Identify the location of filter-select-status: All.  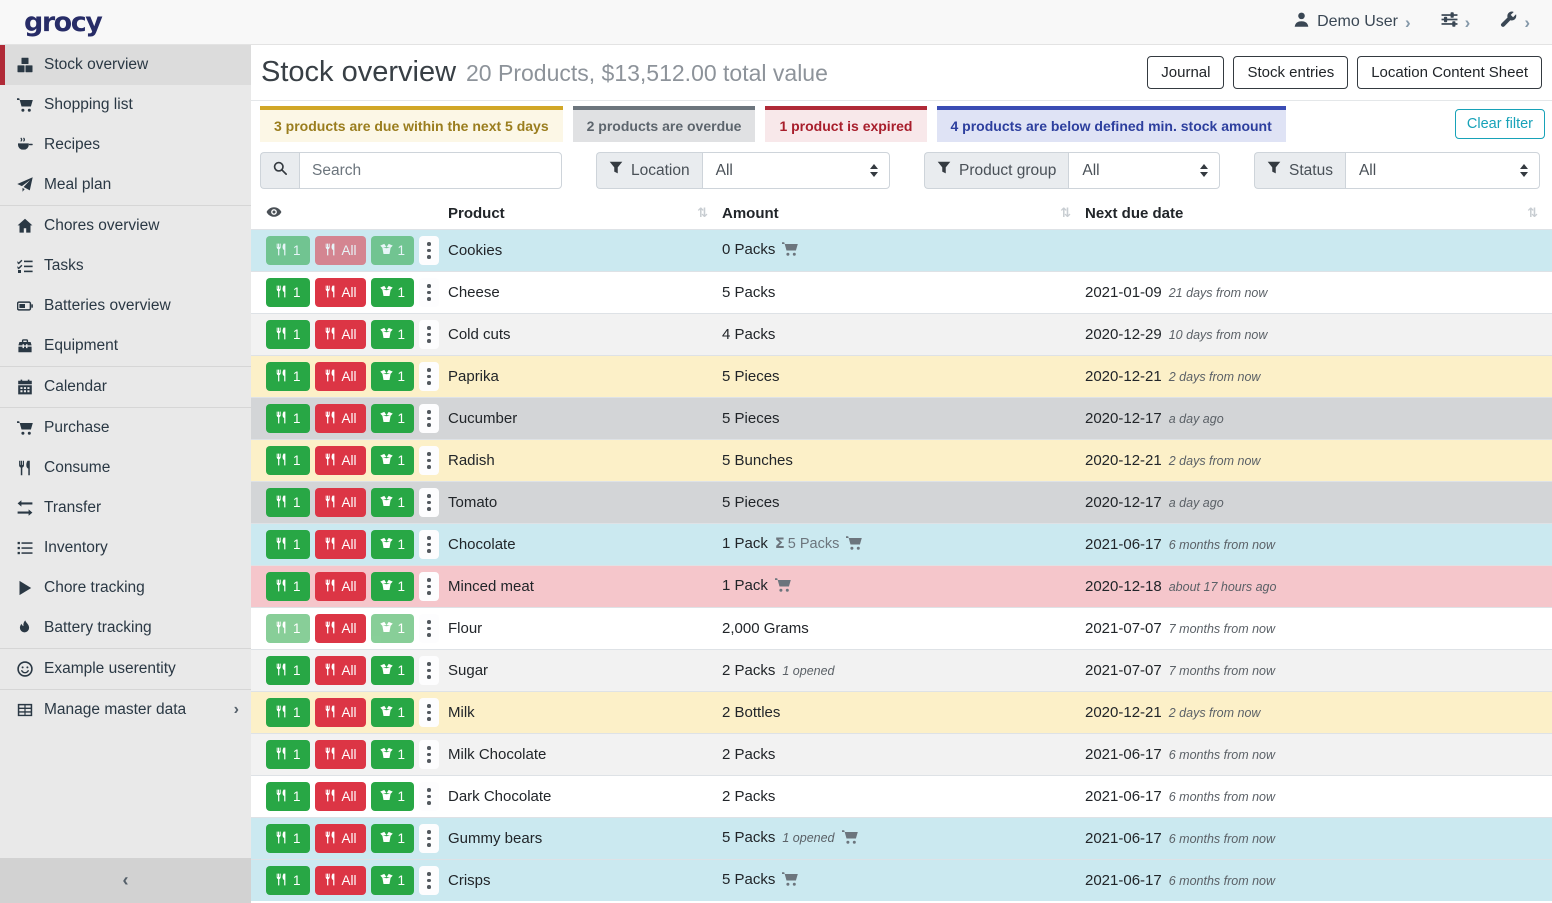
(1442, 170).